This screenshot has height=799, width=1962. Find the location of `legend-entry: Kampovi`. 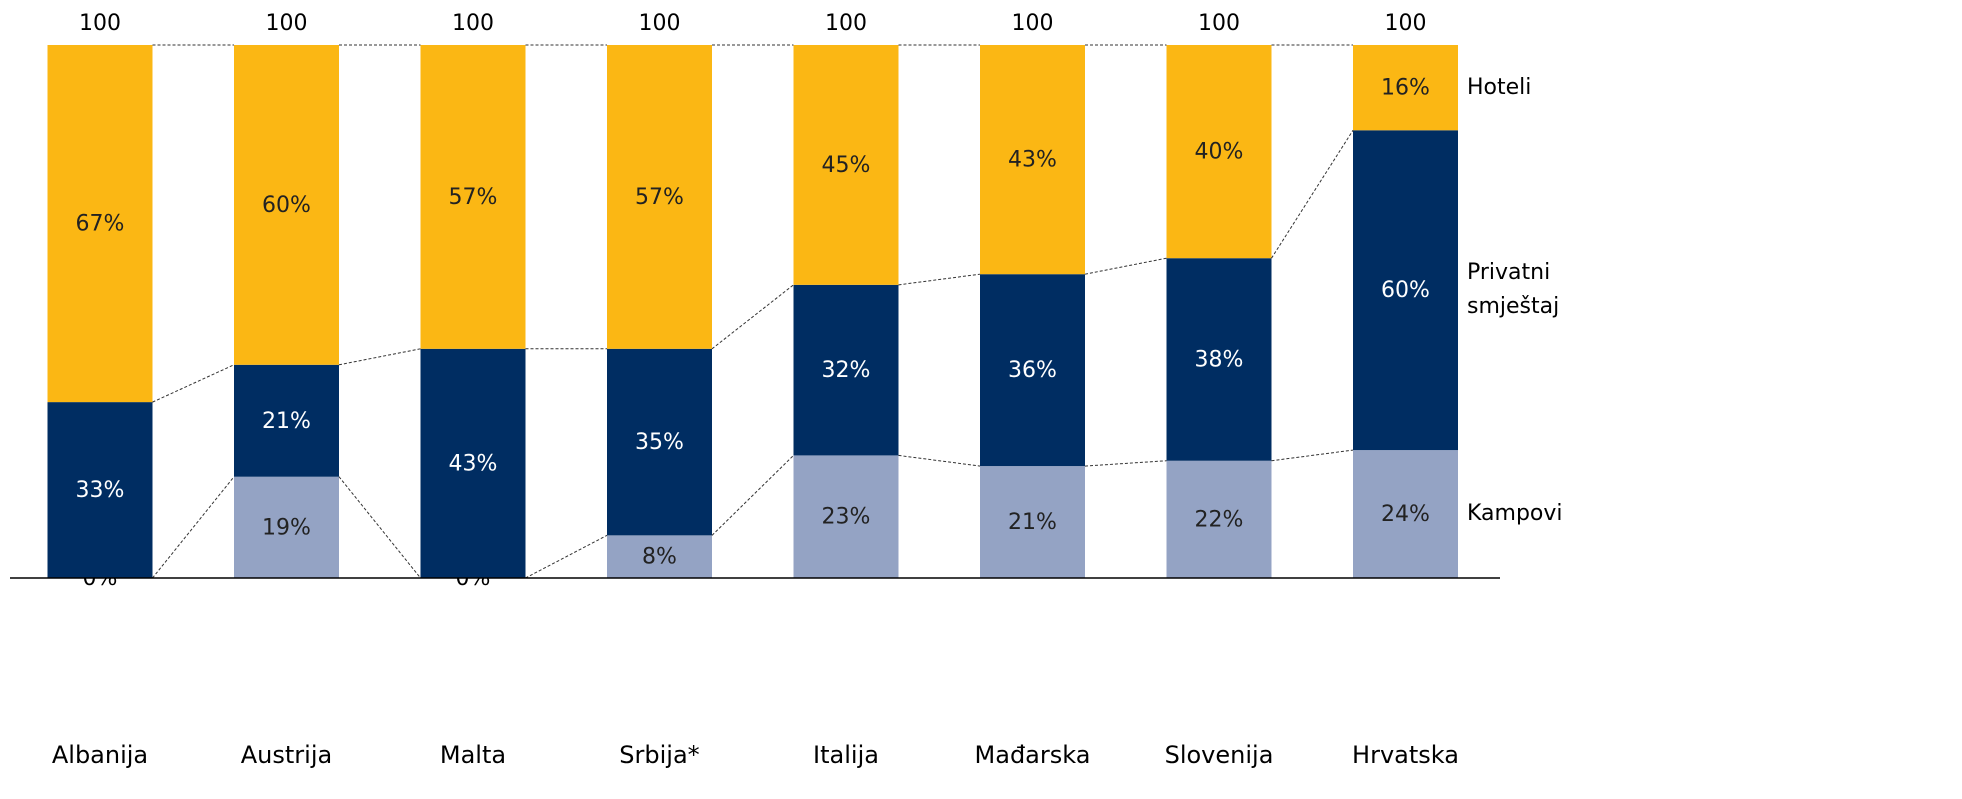

legend-entry: Kampovi is located at coordinates (1515, 514).